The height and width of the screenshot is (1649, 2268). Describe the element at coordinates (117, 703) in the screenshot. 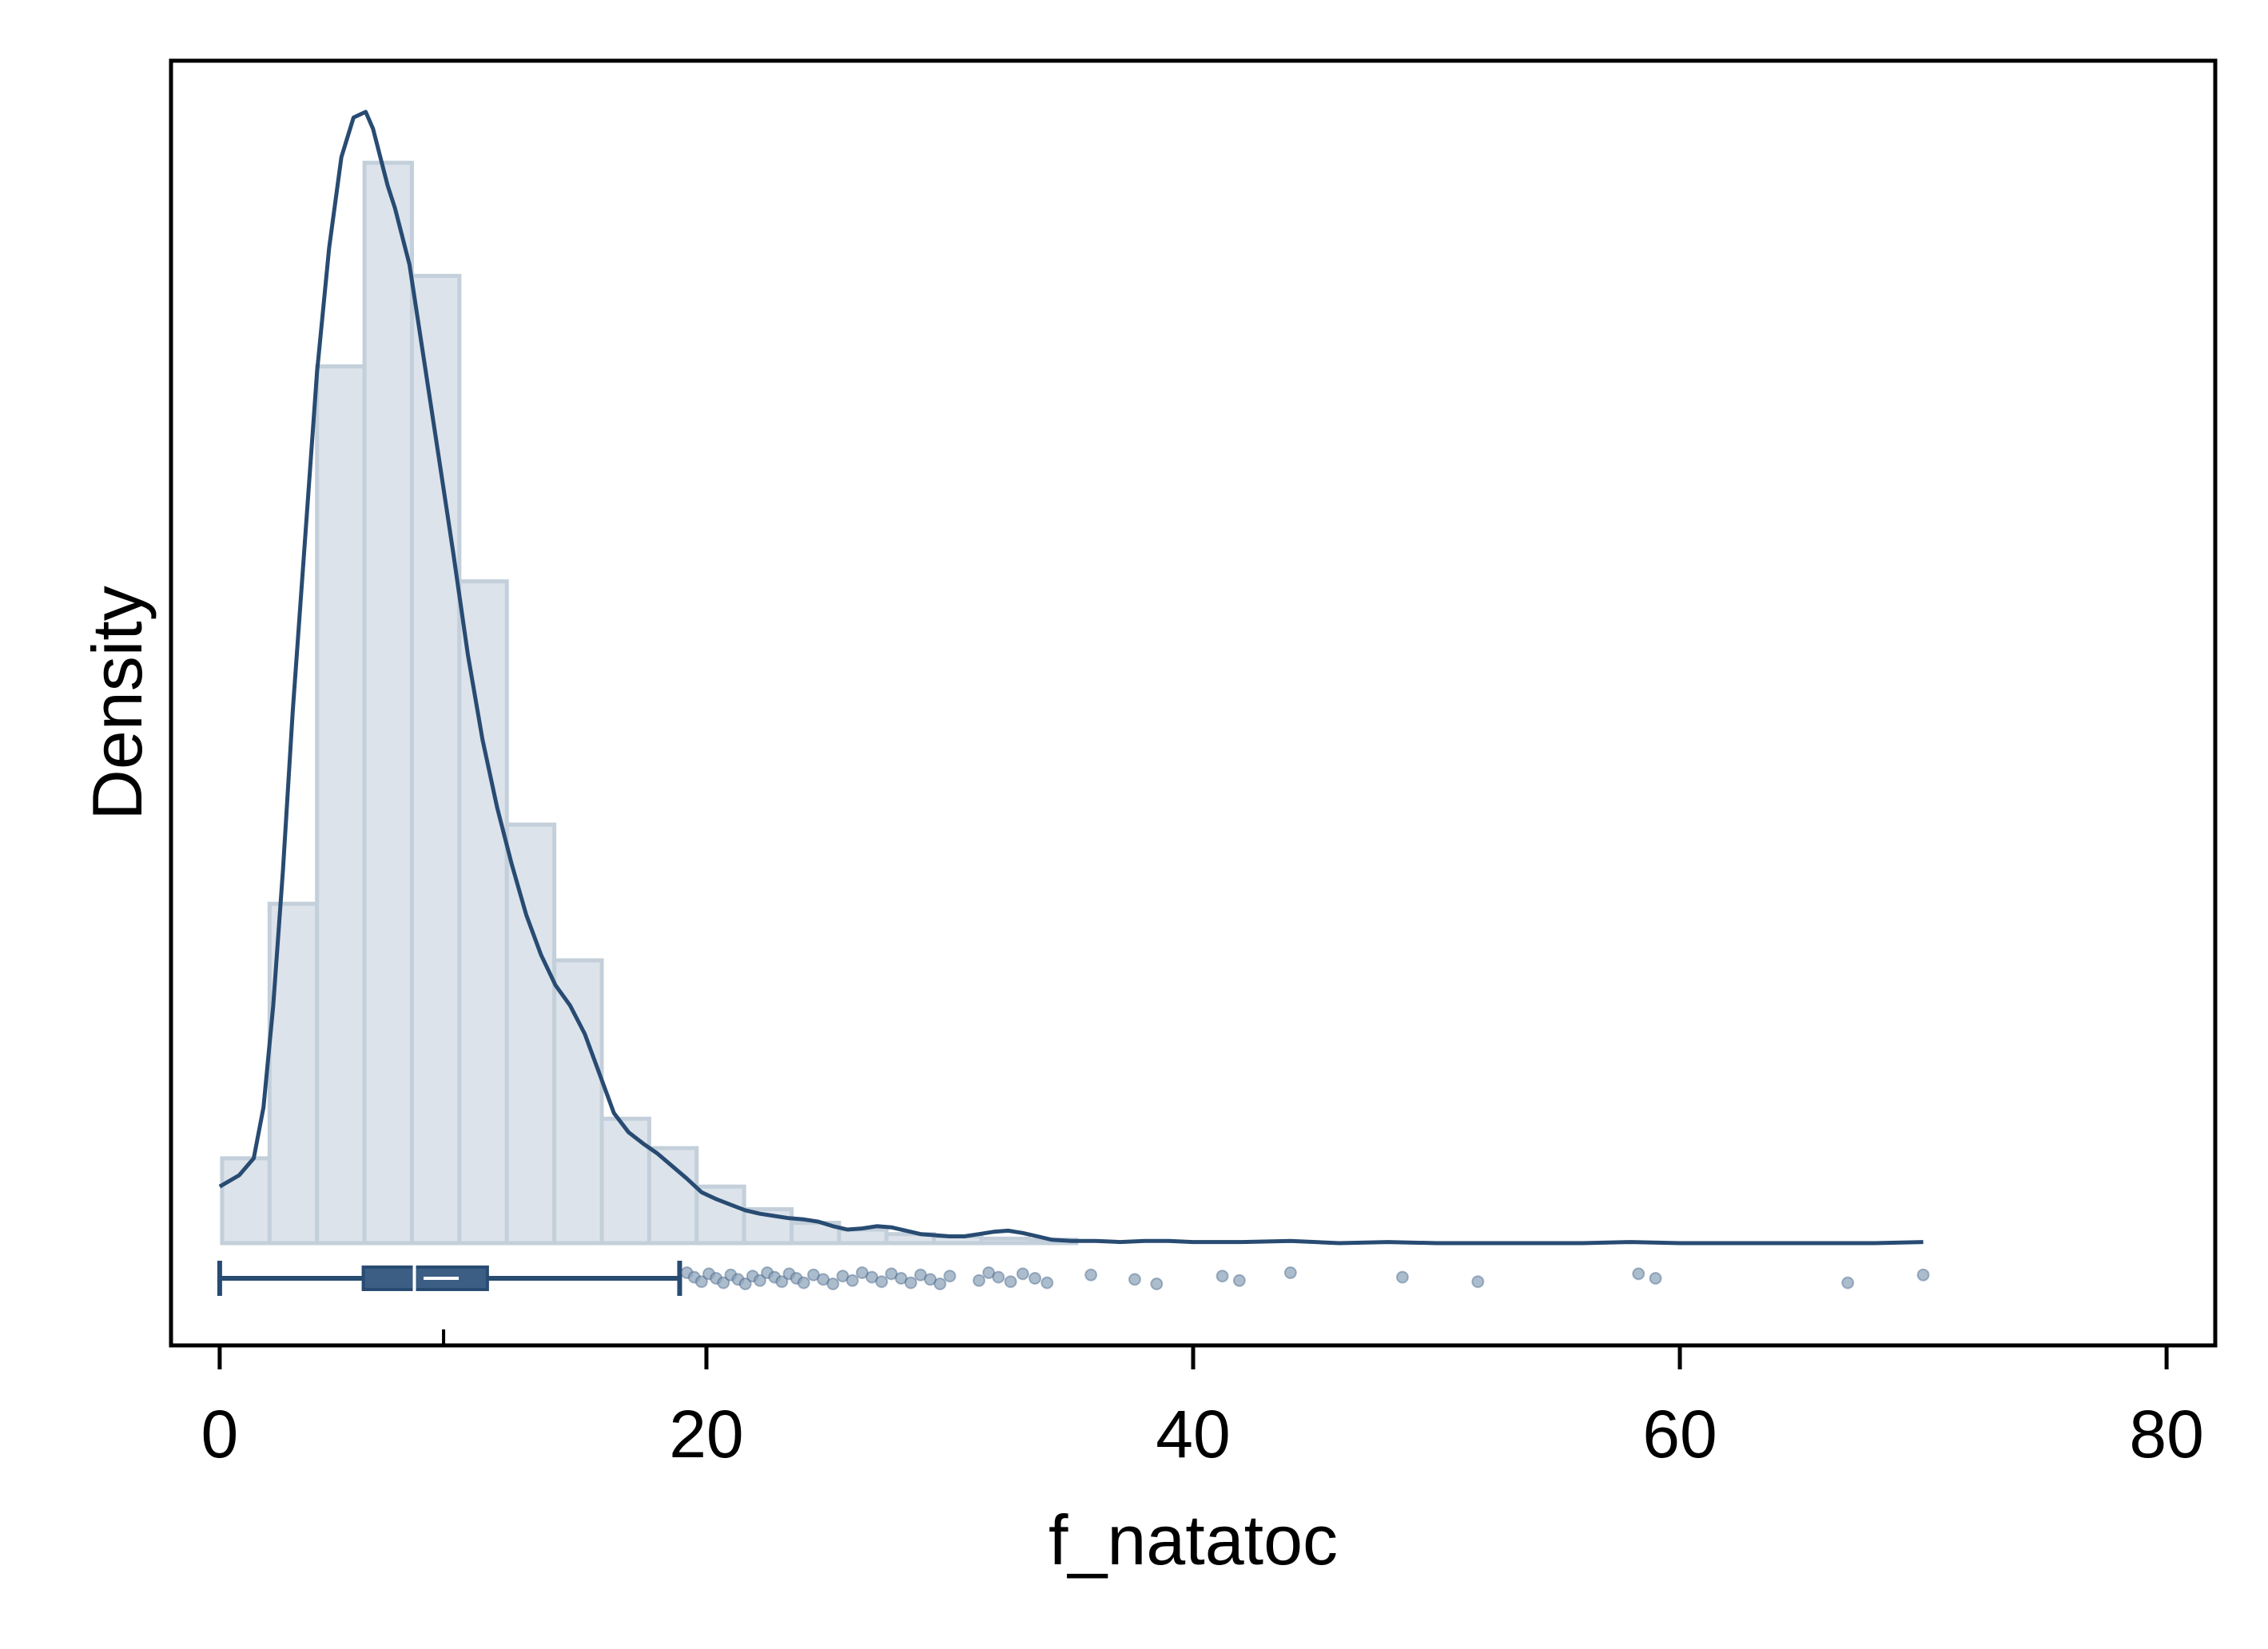

I see `y-axis-title: Density` at that location.